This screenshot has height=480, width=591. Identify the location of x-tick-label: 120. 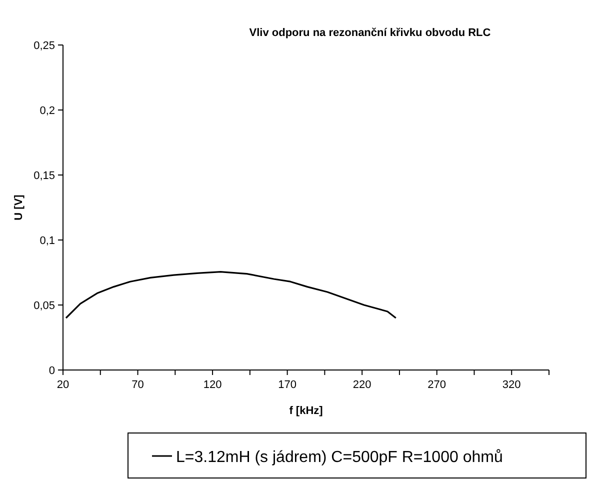
(212, 385).